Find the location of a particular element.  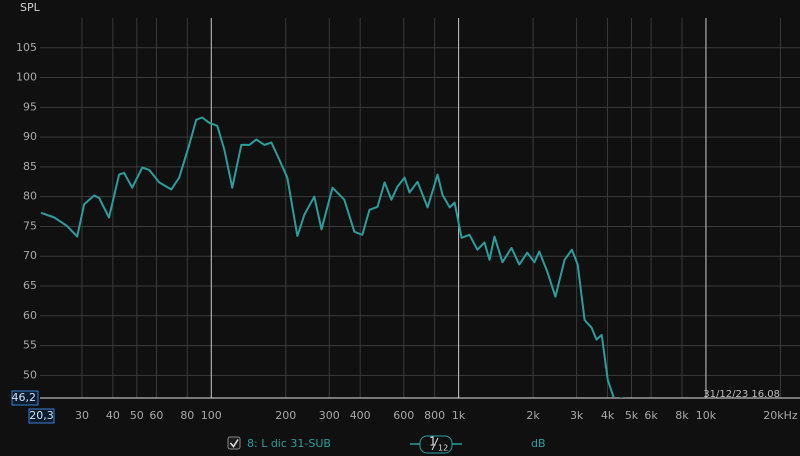

x-tick-label: 3k is located at coordinates (577, 415).